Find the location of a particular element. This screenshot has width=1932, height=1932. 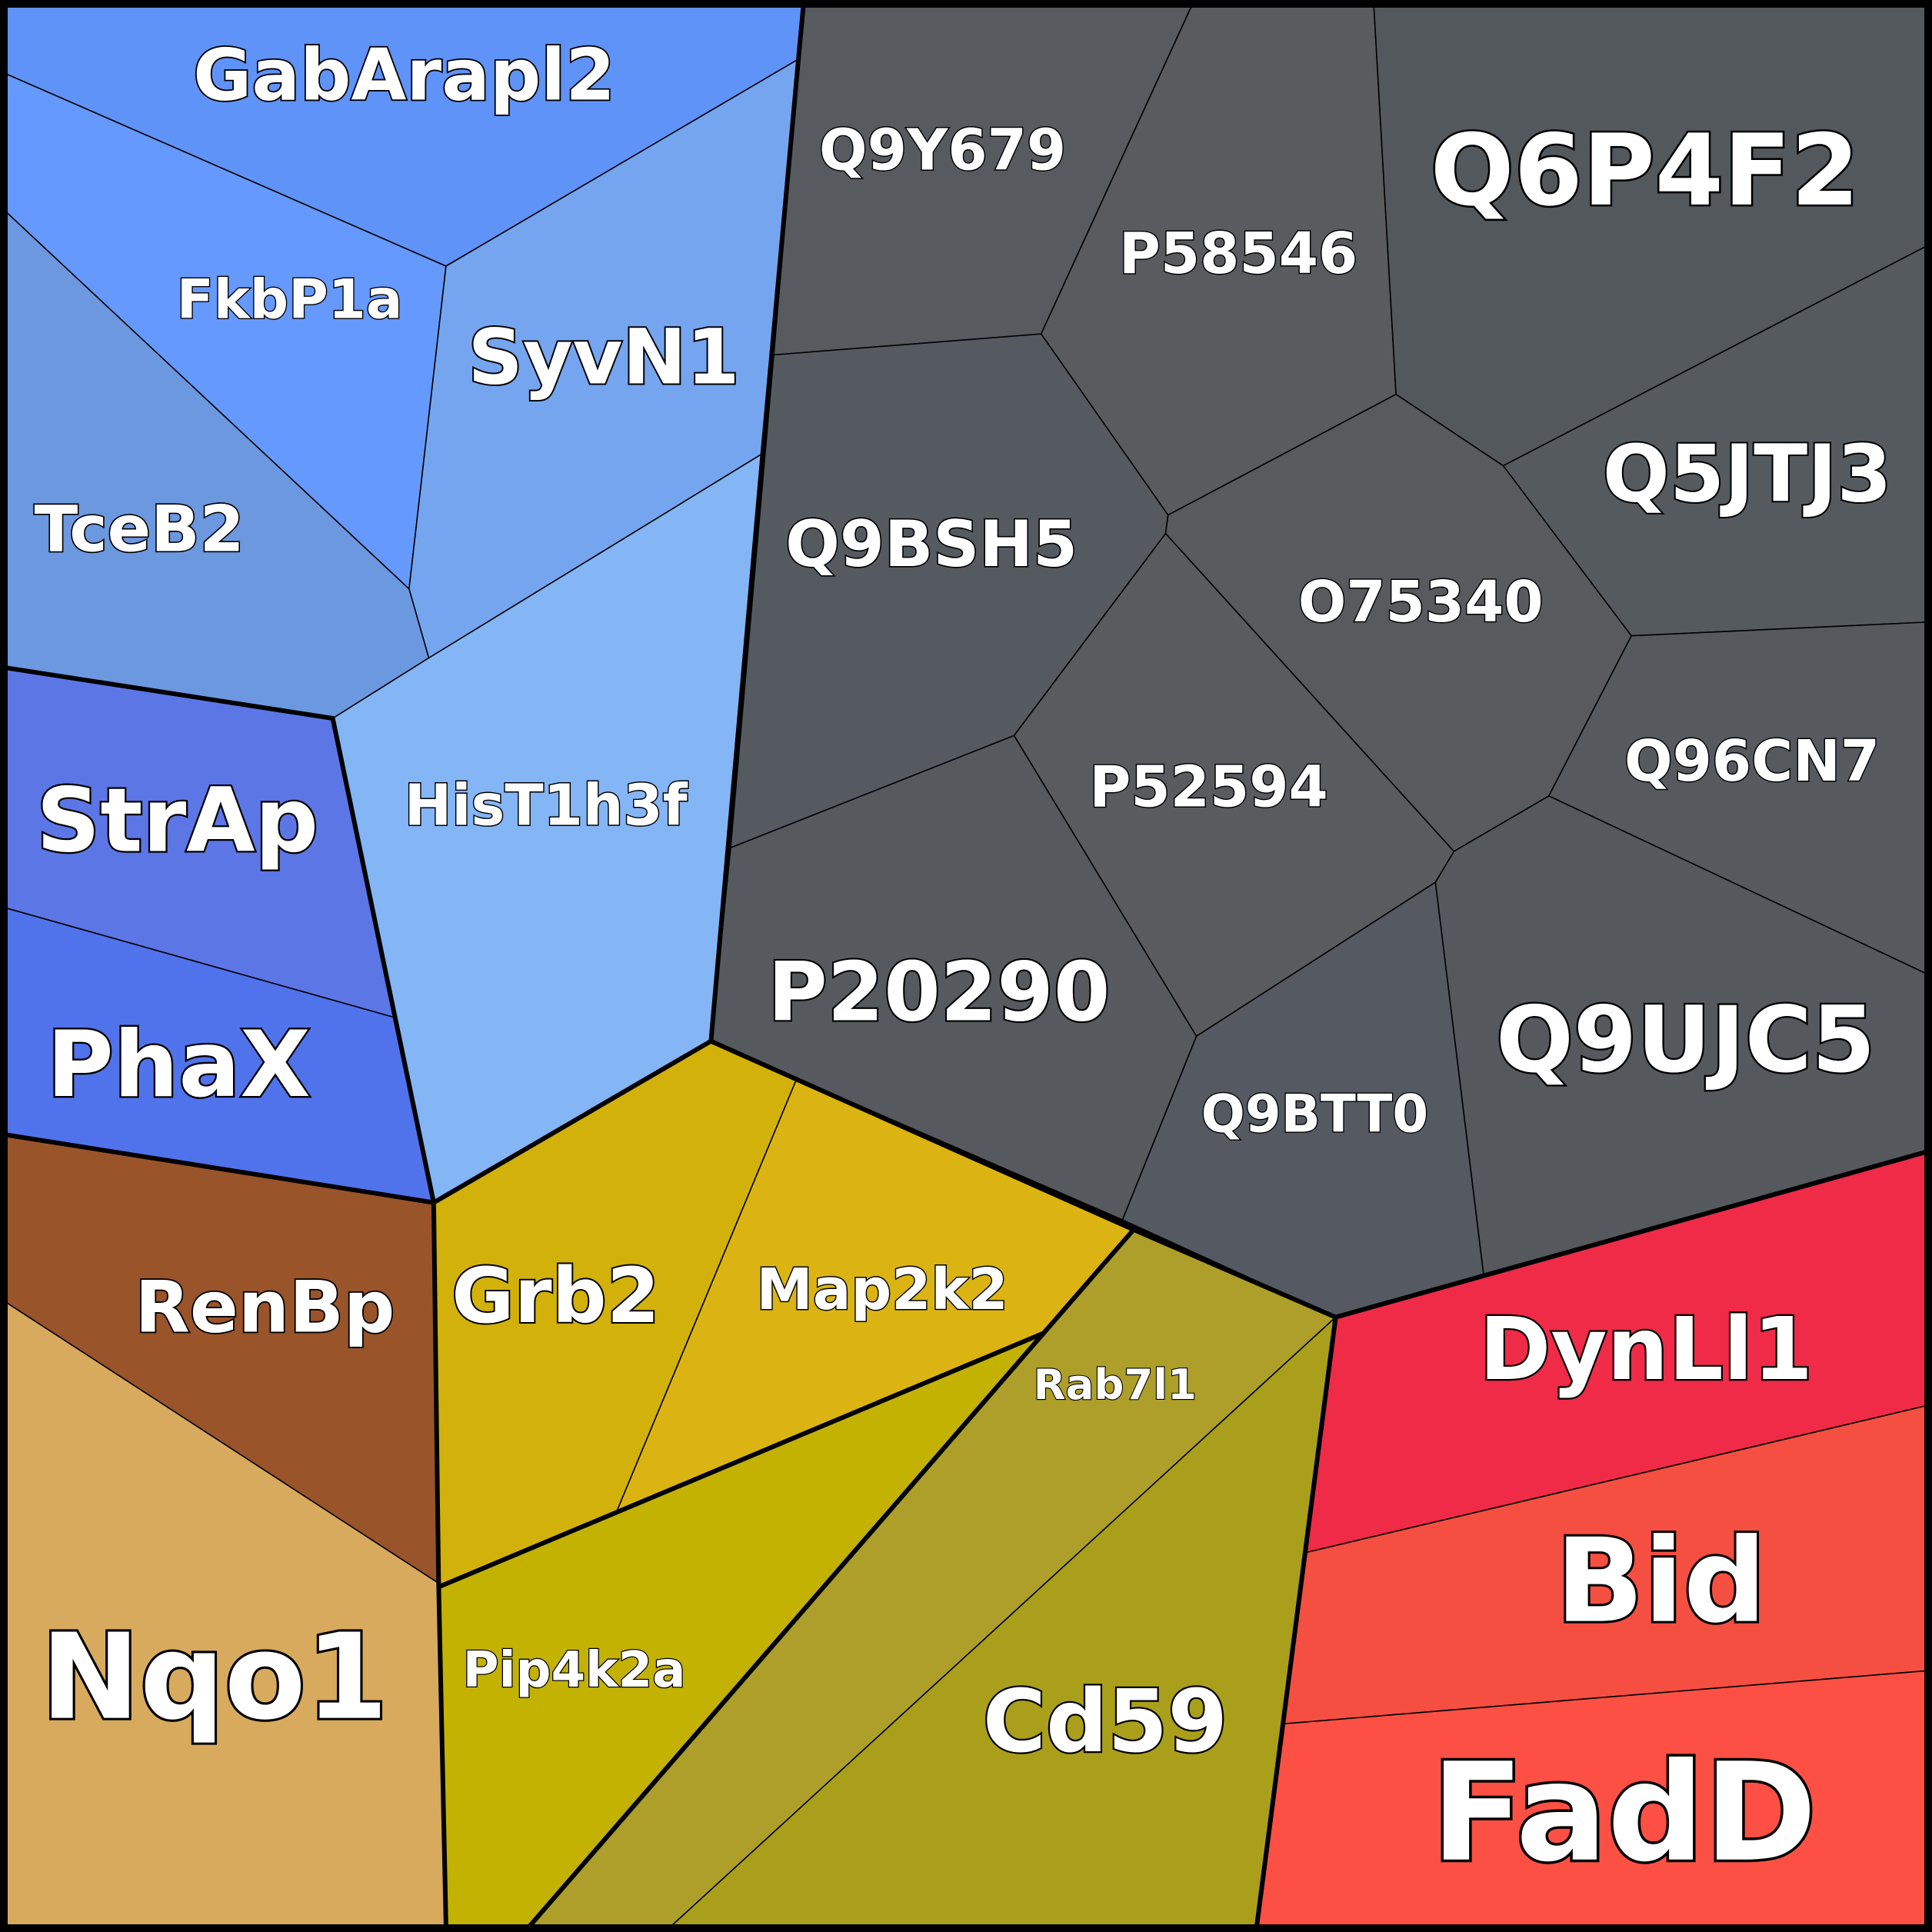

cell-label-o75340: O75340 is located at coordinates (1421, 602).